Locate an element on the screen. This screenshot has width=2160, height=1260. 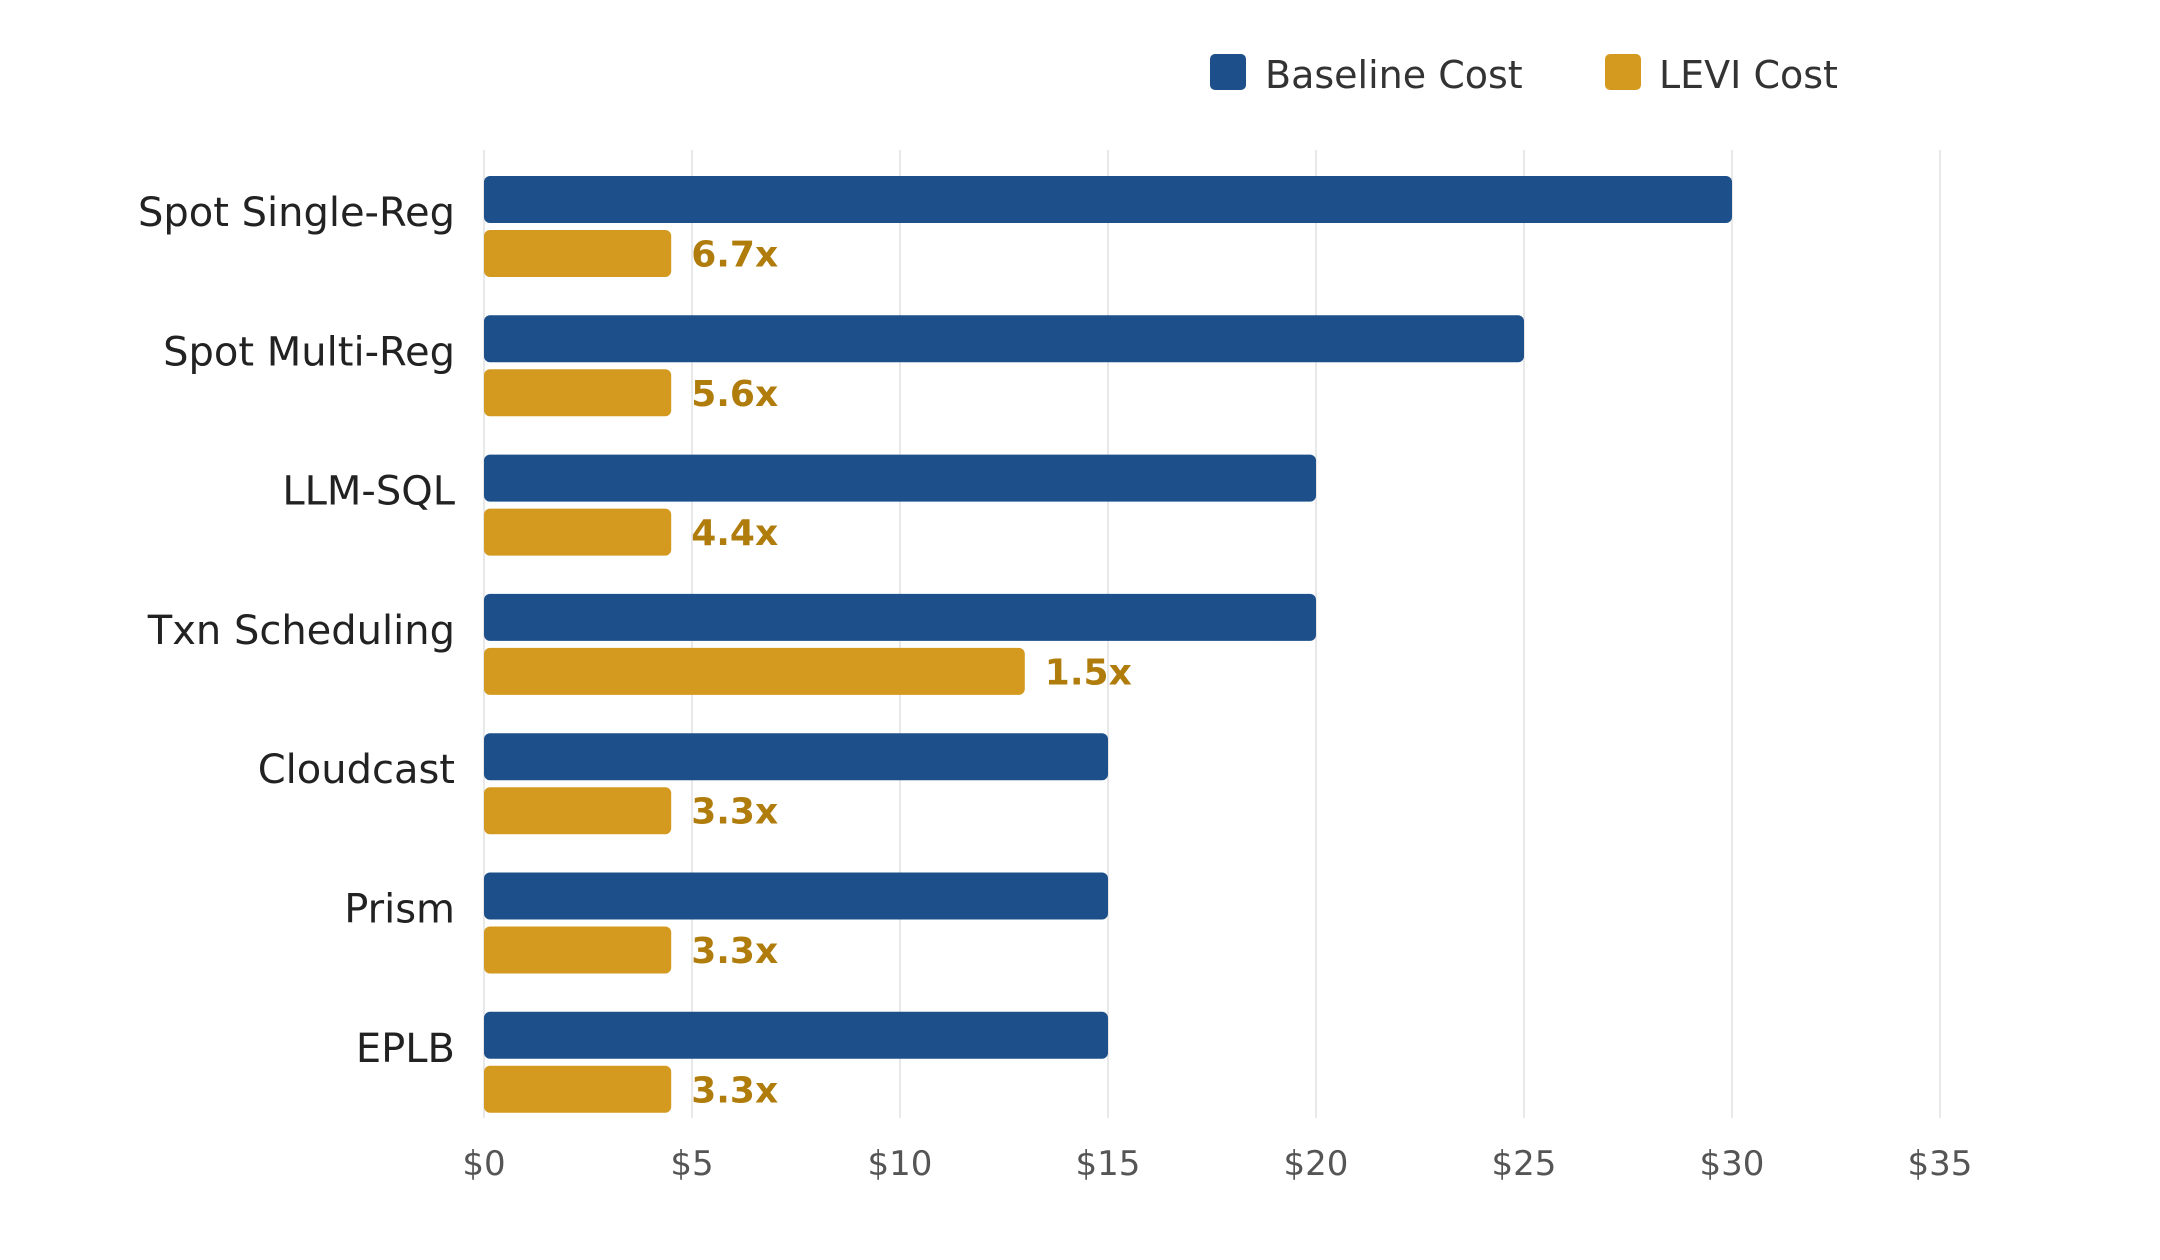
speedup-label: 1.5x is located at coordinates (1088, 672).